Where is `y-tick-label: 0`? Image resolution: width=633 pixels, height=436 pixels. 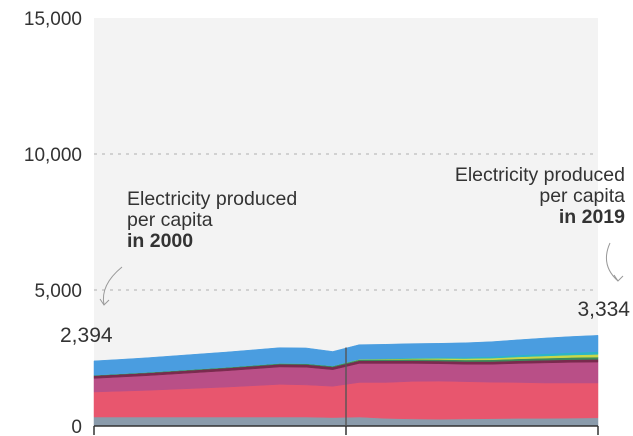
y-tick-label: 0 is located at coordinates (76, 426).